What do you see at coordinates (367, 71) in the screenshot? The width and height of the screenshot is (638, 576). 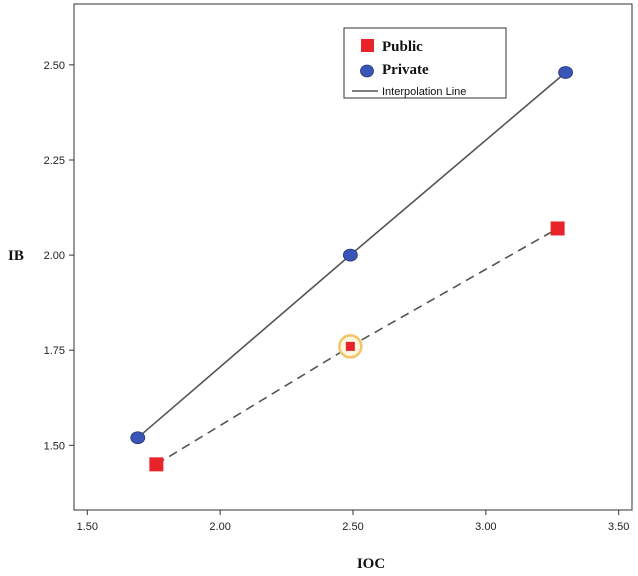 I see `legend-marker-private` at bounding box center [367, 71].